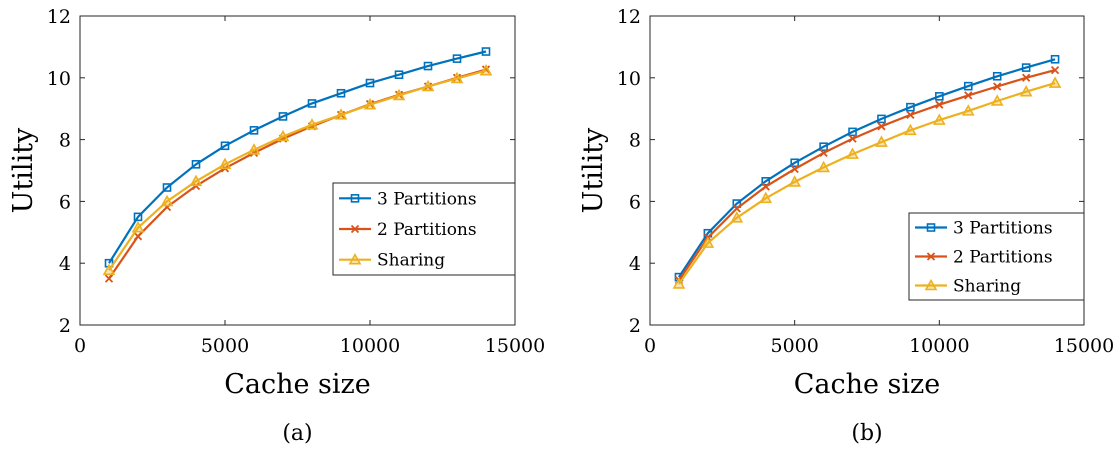 The width and height of the screenshot is (1119, 456). What do you see at coordinates (1084, 346) in the screenshot?
I see `x-tick-label: 15000` at bounding box center [1084, 346].